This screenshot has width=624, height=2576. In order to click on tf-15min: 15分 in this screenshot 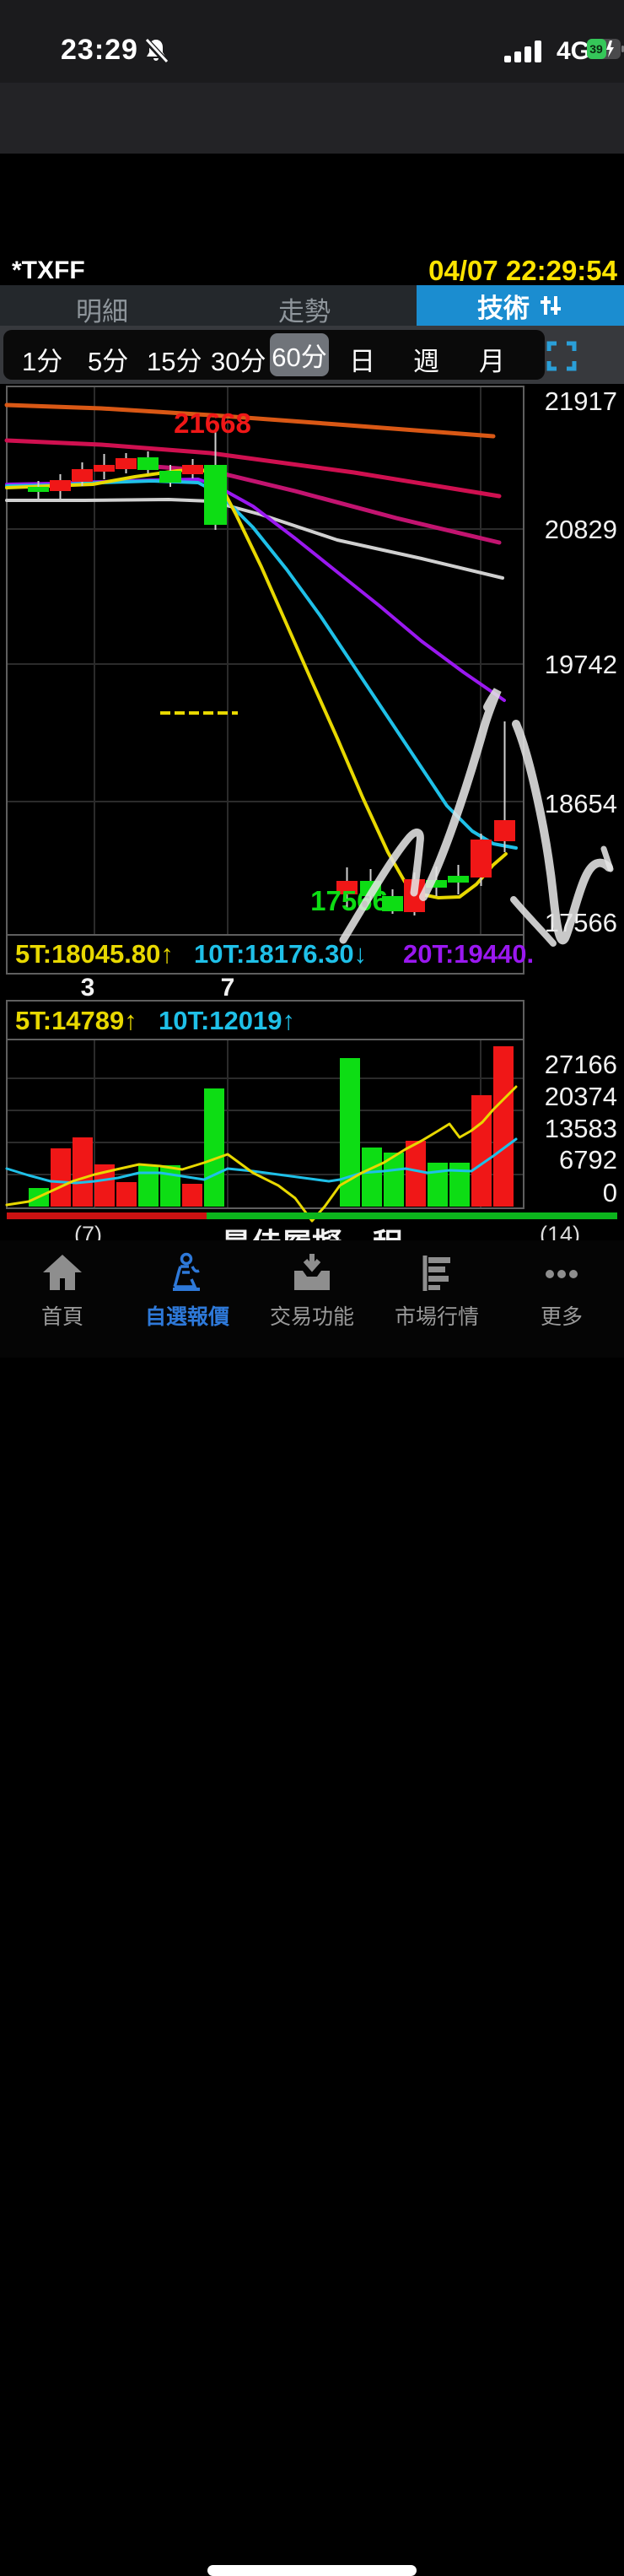, I will do `click(174, 361)`.